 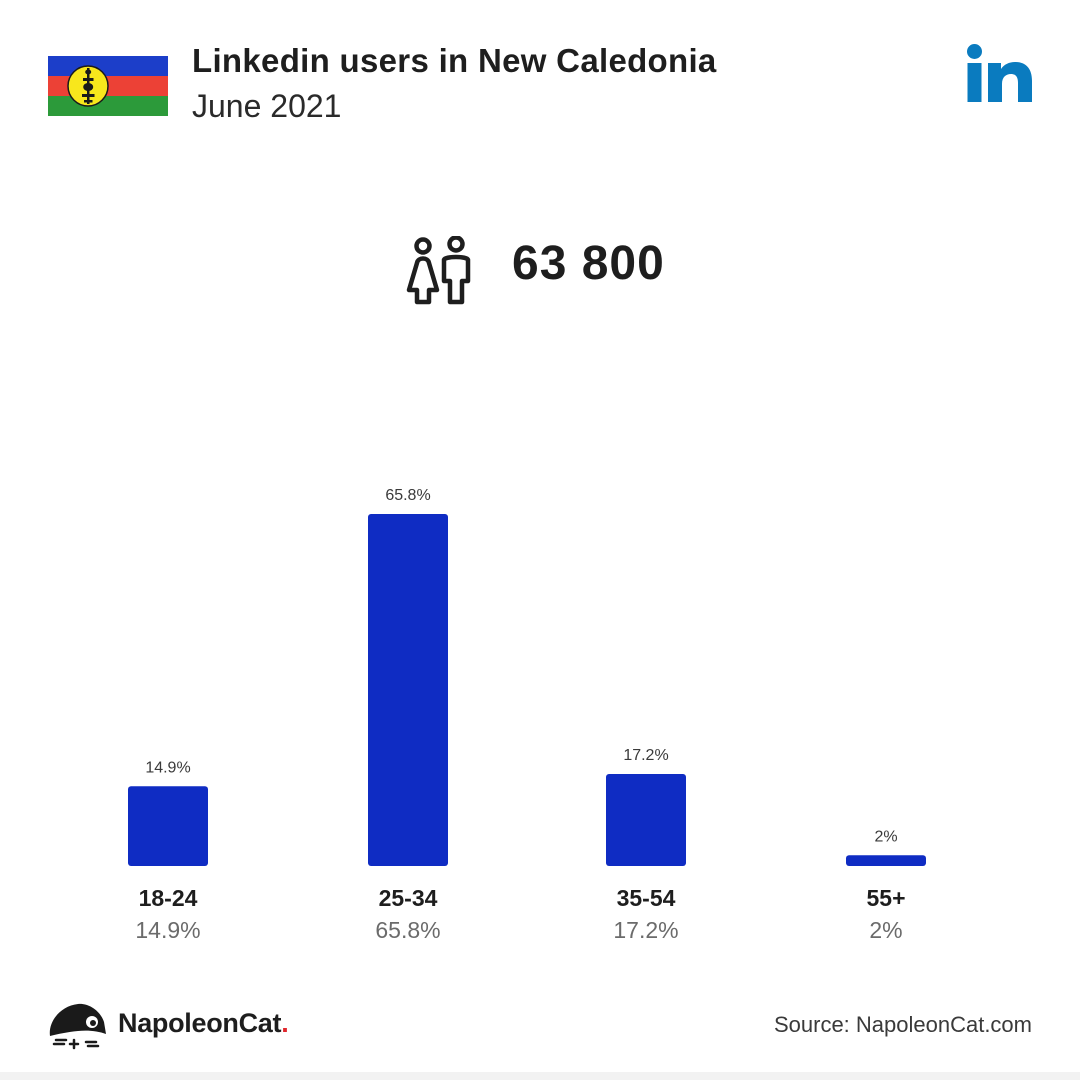 What do you see at coordinates (1000, 74) in the screenshot?
I see `linkedin-logo-icon` at bounding box center [1000, 74].